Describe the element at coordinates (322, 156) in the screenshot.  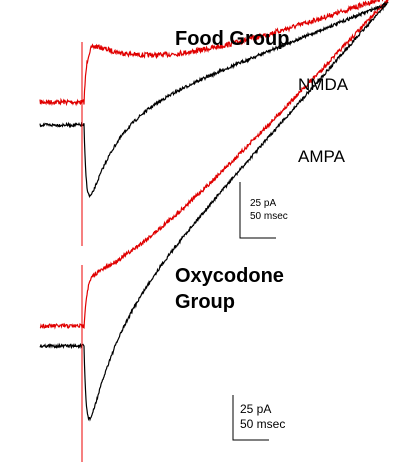
I see `trace-label: AMPA` at that location.